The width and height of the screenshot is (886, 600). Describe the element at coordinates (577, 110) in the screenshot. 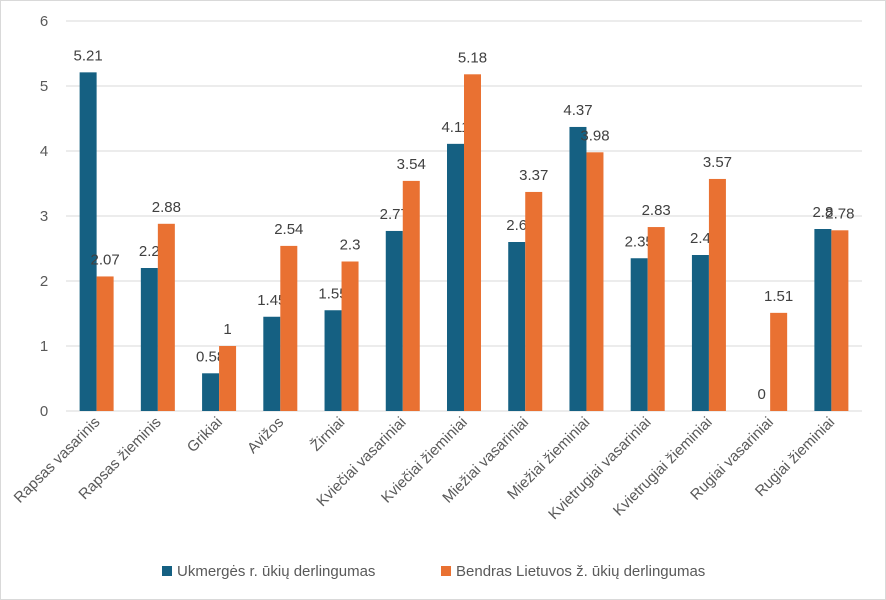

I see `data-label: 4.37` at that location.